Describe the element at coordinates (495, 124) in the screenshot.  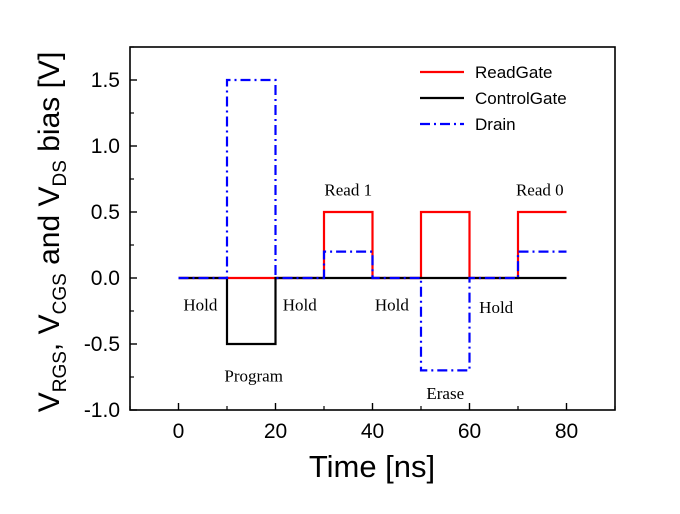
I see `legend-entry-drain: Drain` at that location.